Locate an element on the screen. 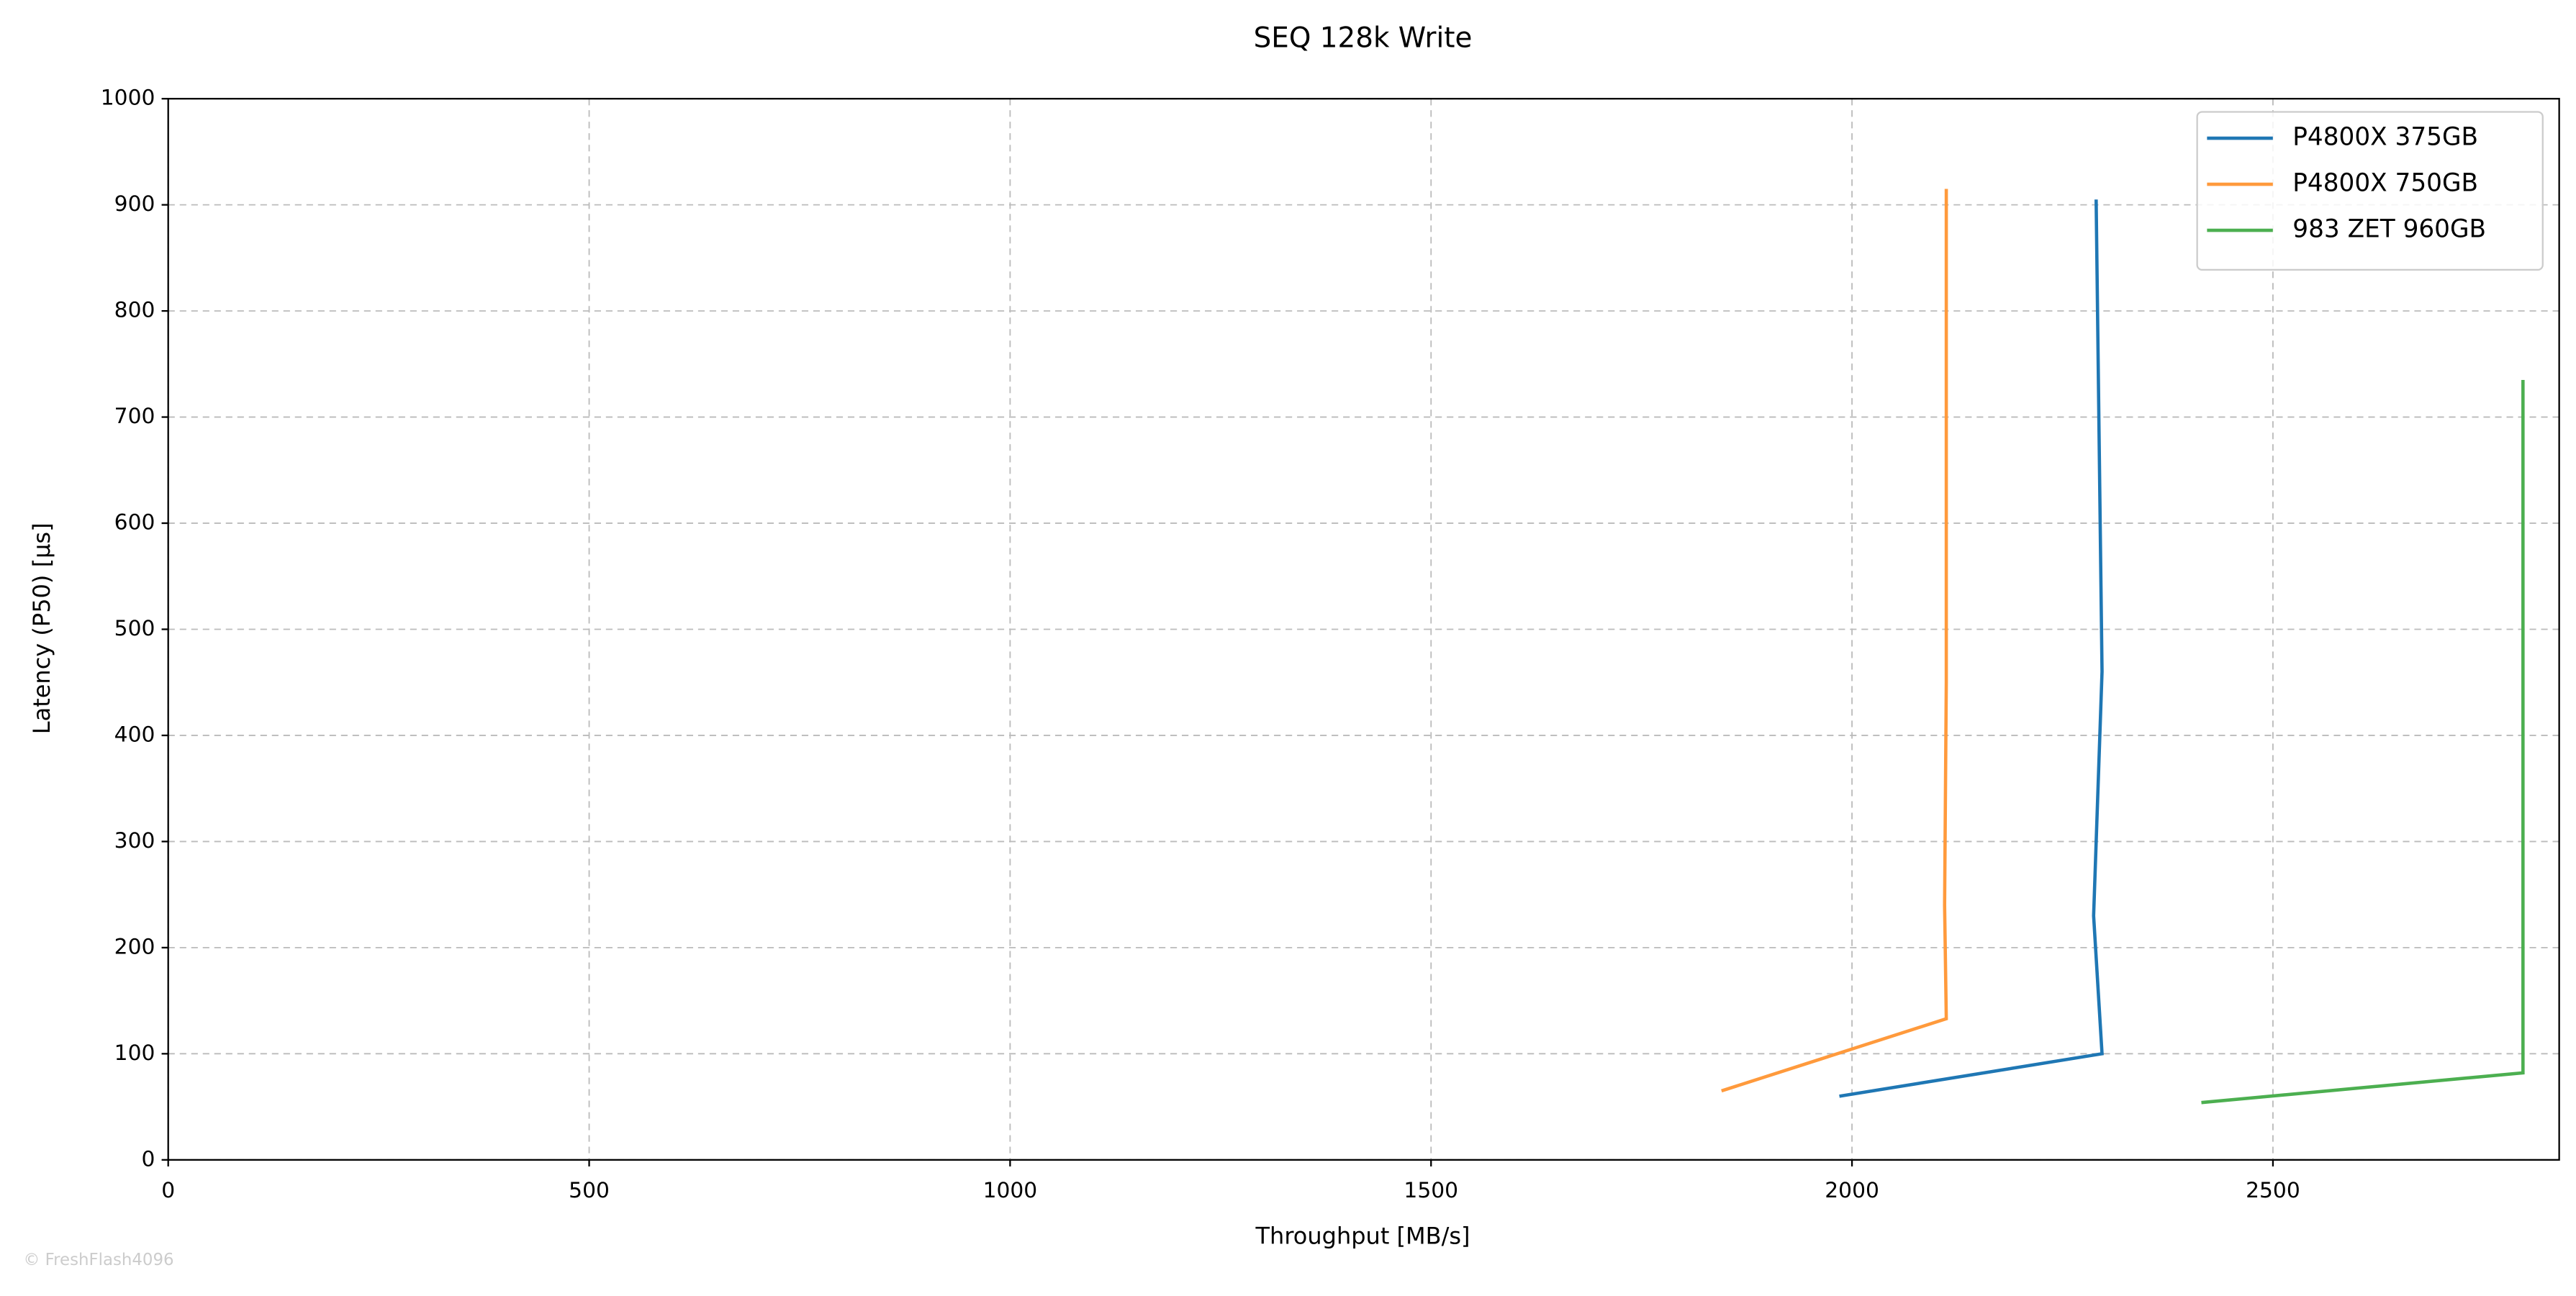 The width and height of the screenshot is (2576, 1296). y-tick-label: 400 is located at coordinates (134, 734).